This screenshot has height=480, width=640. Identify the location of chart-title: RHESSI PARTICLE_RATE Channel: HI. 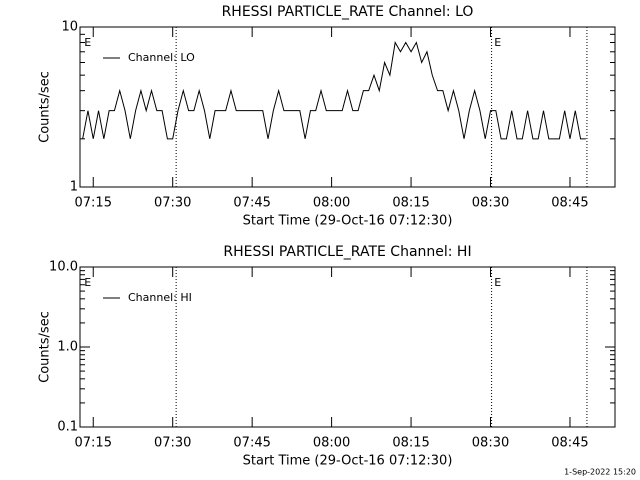
(347, 252).